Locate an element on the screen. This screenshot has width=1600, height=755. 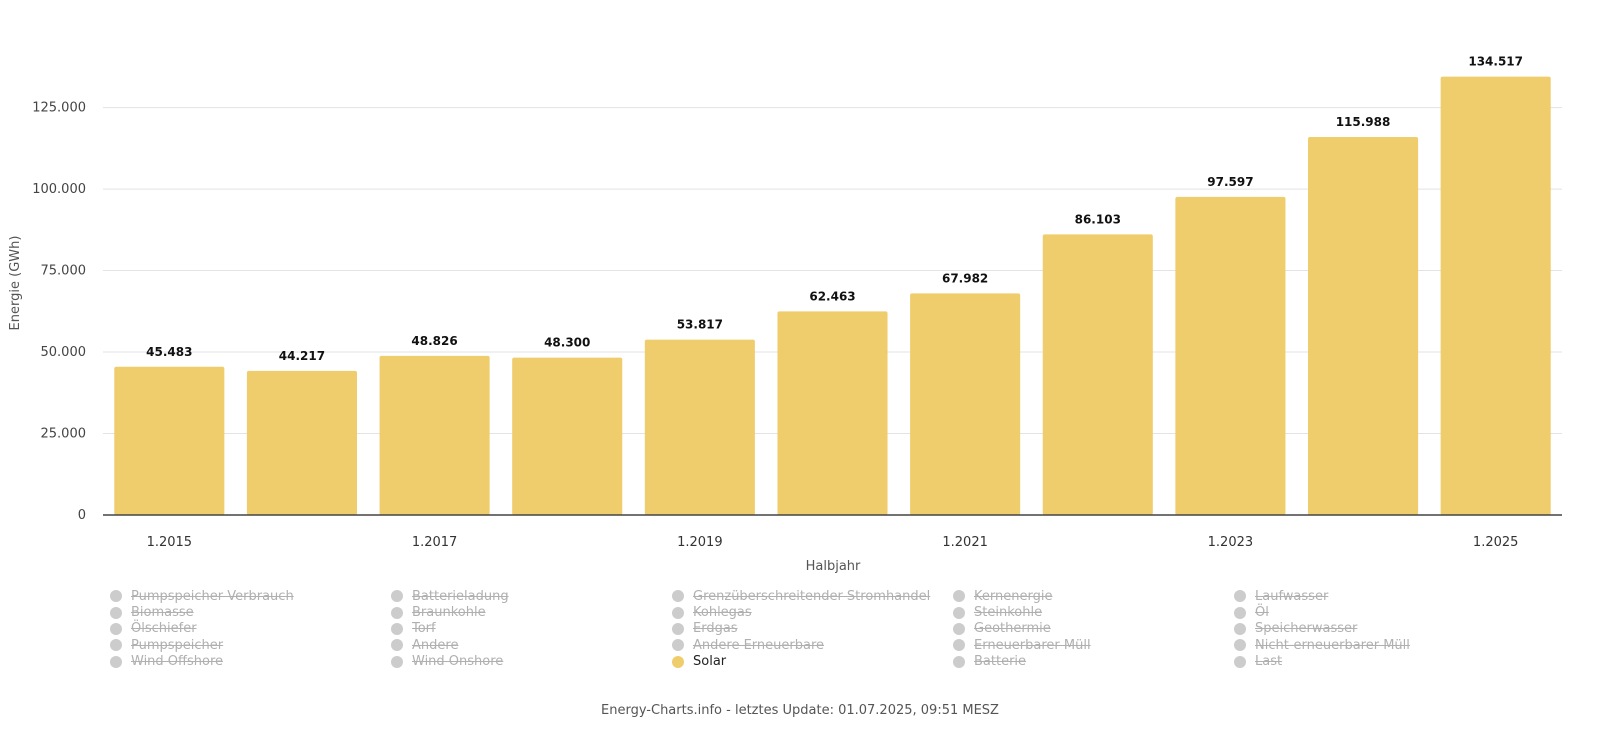
legend-item-label: Laufwasser is located at coordinates (1292, 596).